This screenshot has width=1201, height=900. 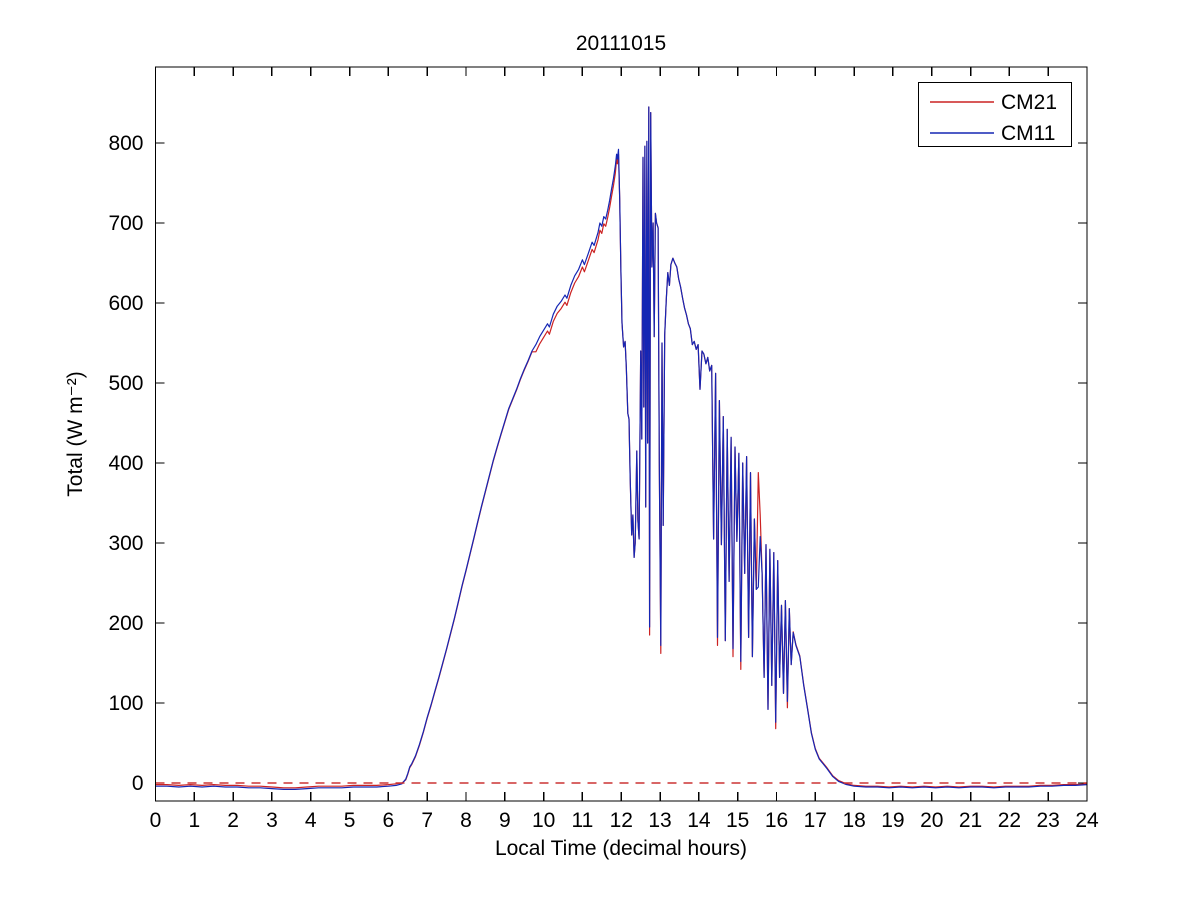 What do you see at coordinates (125, 463) in the screenshot?
I see `y-tick-label: 400` at bounding box center [125, 463].